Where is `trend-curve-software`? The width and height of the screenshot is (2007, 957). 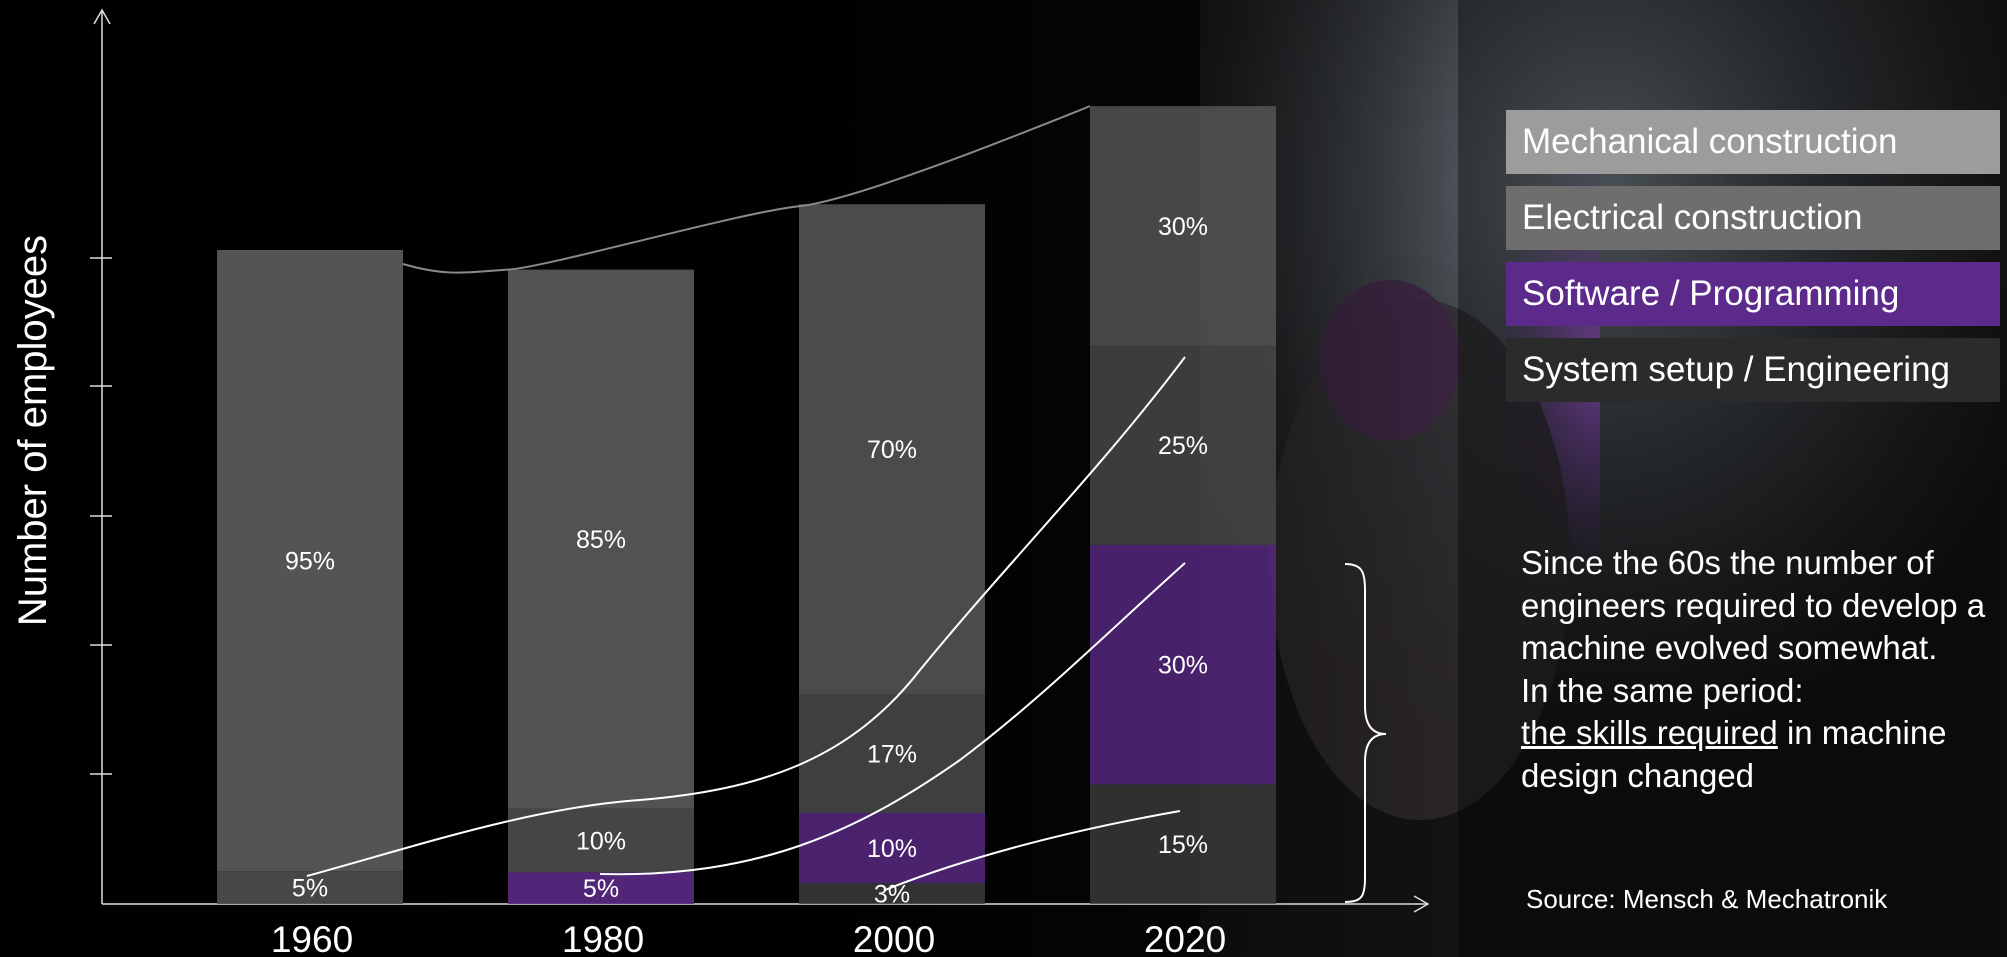 trend-curve-software is located at coordinates (892, 719).